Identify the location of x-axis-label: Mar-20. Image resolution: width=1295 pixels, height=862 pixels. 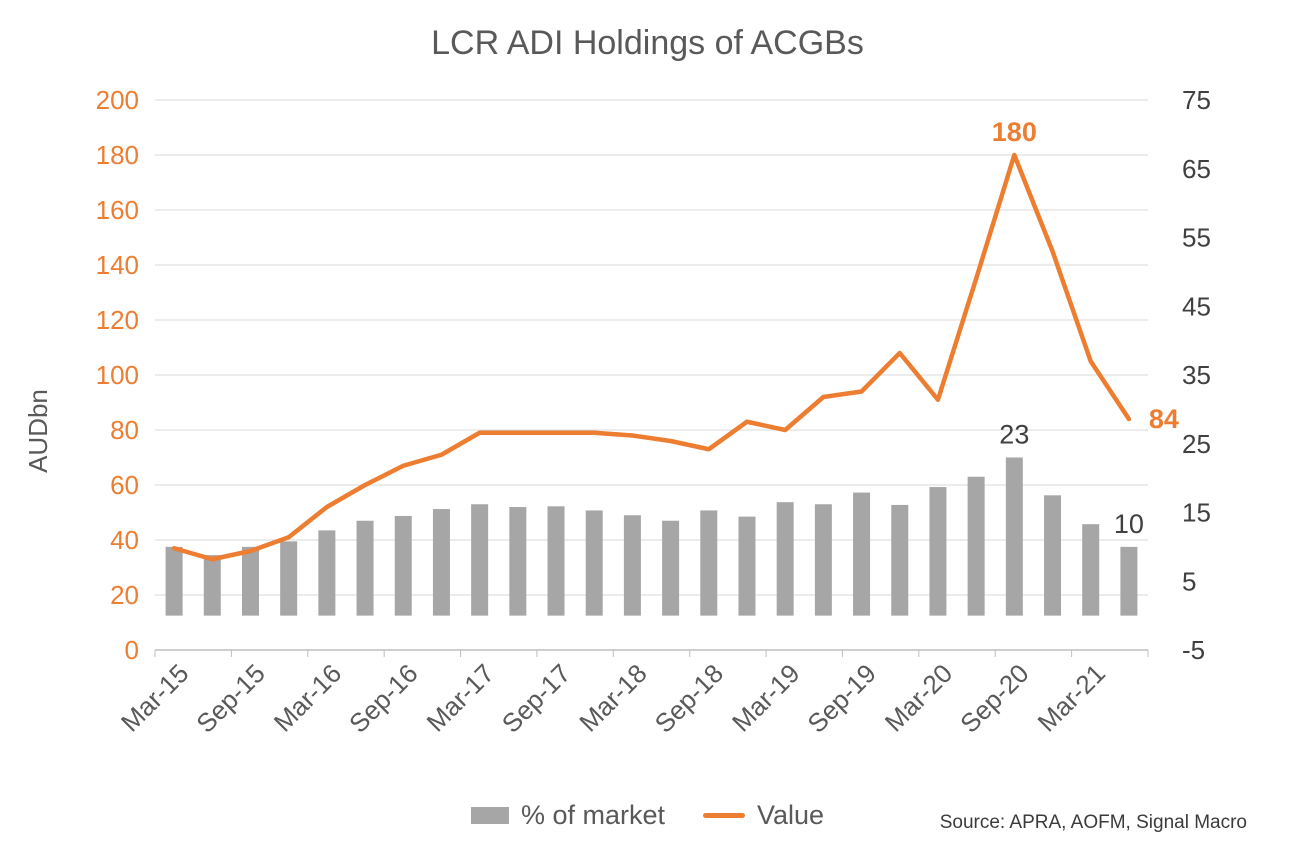
(918, 697).